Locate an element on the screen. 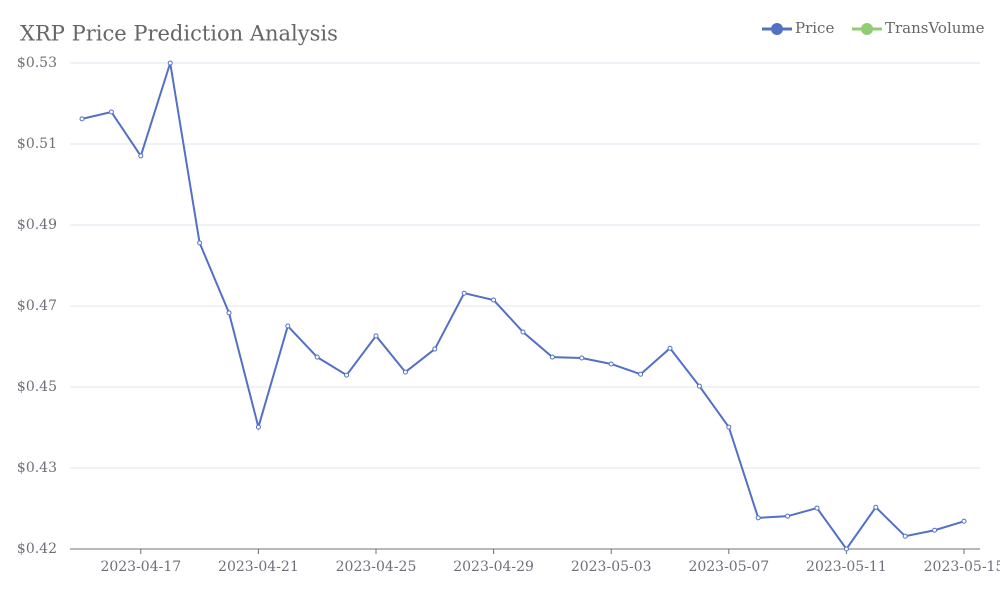  y-tick-label: $0.43 is located at coordinates (37, 468).